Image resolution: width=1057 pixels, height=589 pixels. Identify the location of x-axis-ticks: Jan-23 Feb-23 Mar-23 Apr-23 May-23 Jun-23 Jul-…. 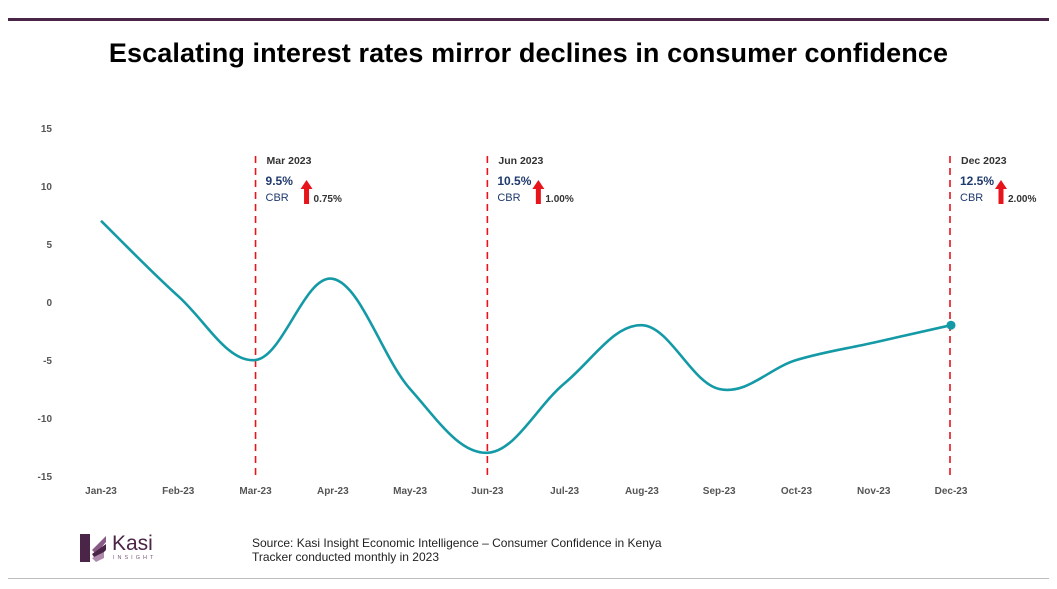
(526, 491).